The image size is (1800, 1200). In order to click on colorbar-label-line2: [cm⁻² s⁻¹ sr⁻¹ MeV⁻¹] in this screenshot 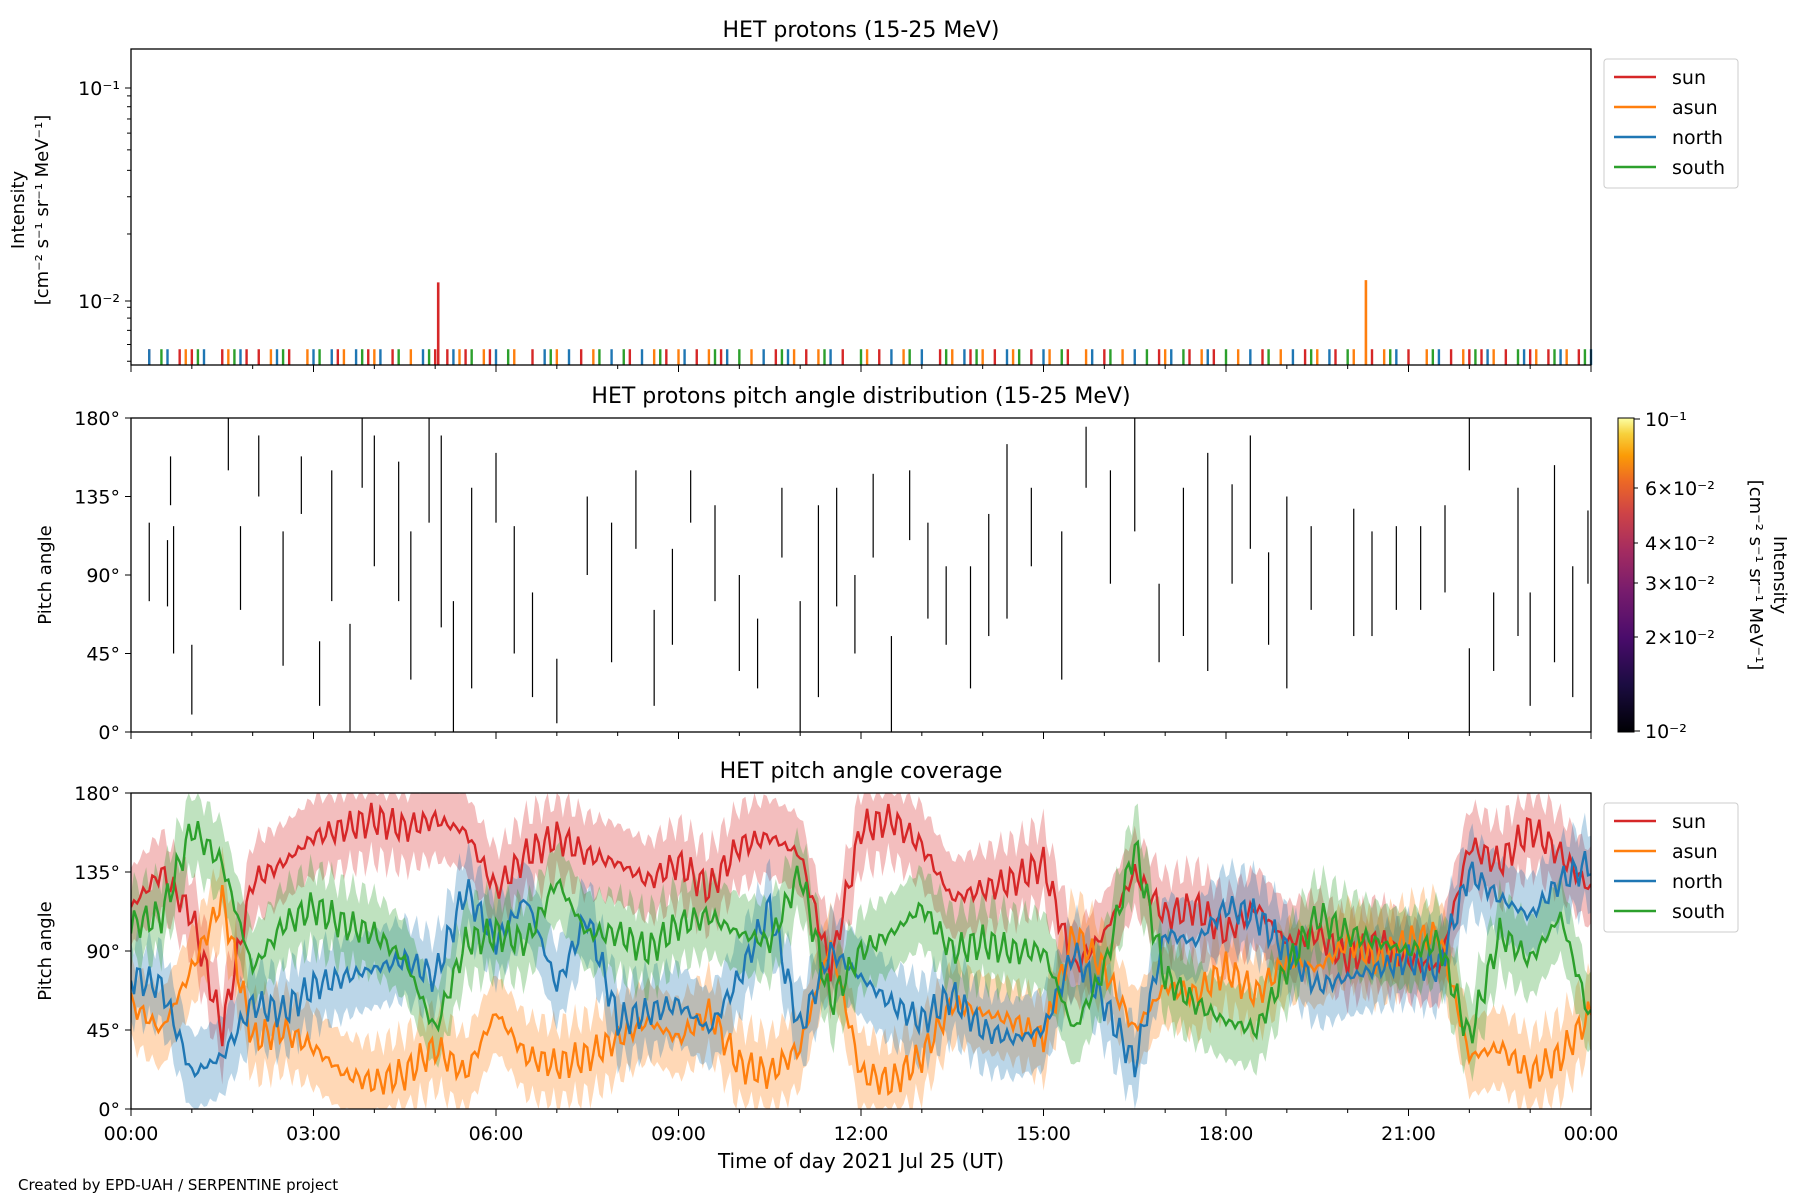, I will do `click(1755, 575)`.